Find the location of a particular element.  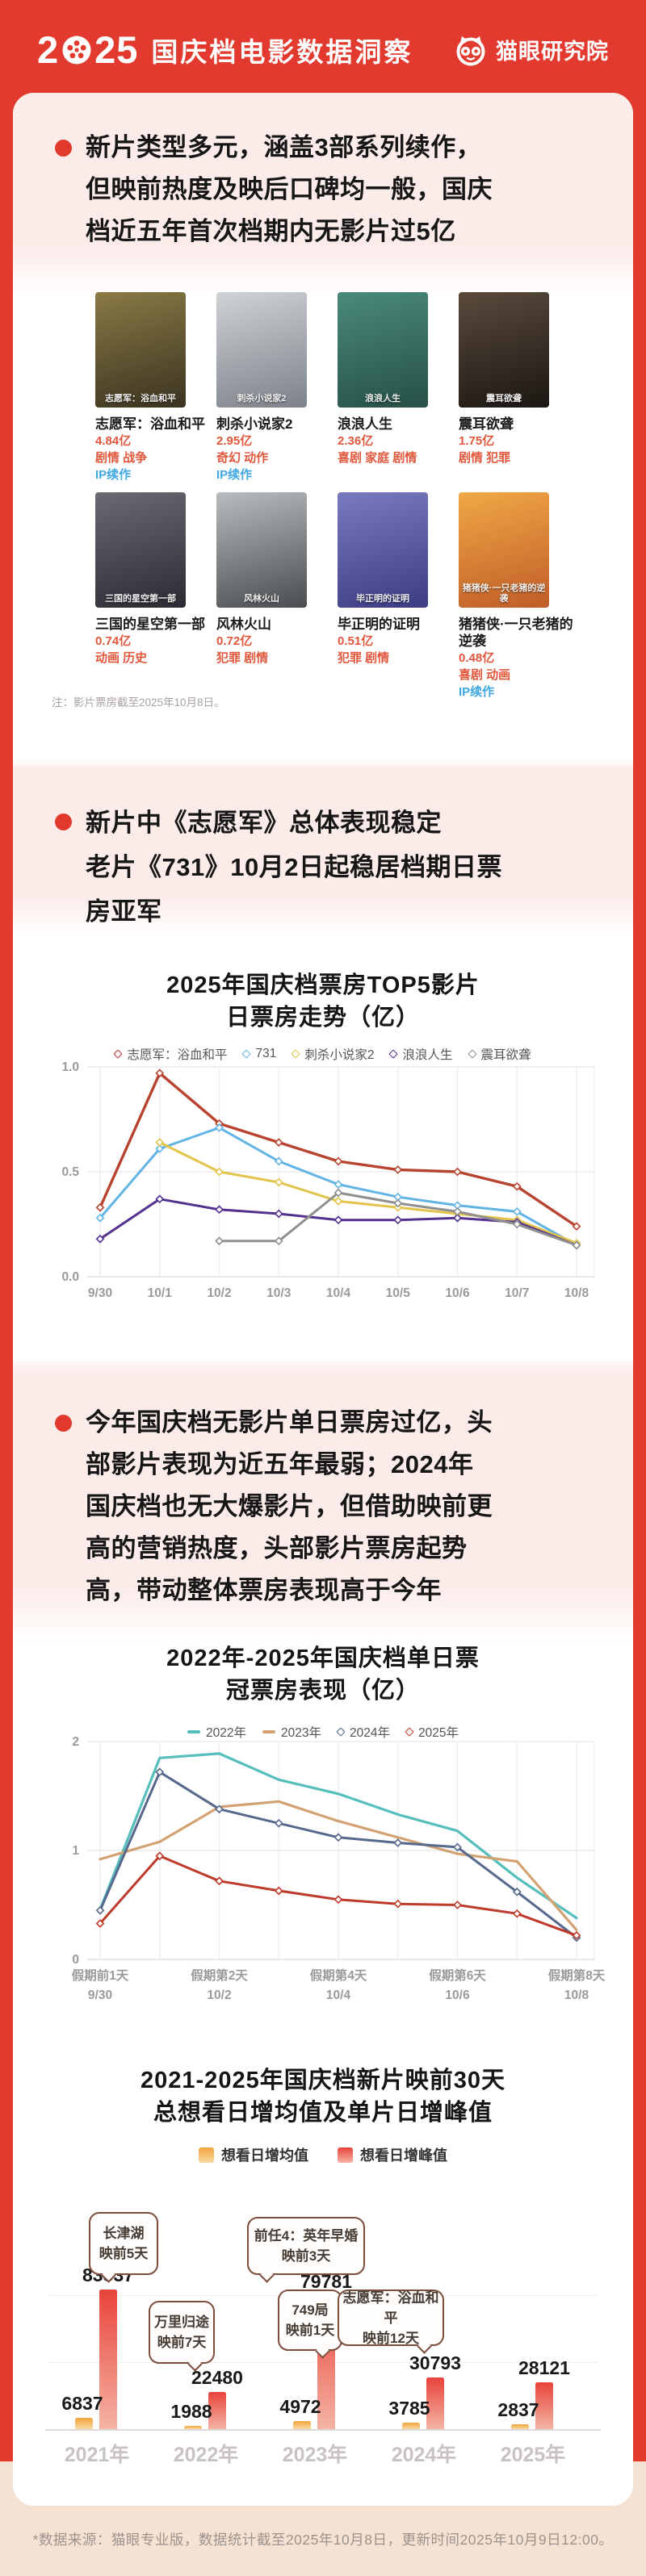

header: 2 25 国庆档电影数据洞察 is located at coordinates (323, 46).